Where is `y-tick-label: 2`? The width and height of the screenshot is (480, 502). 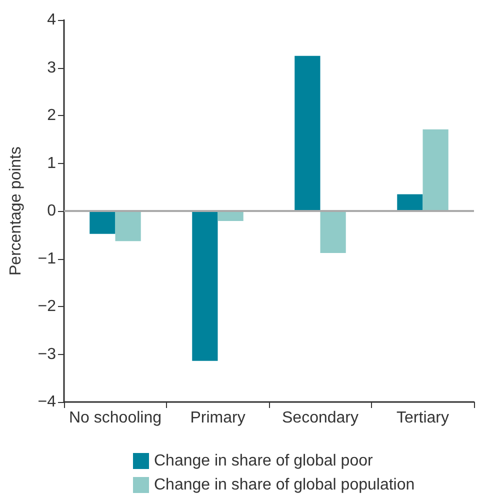 y-tick-label: 2 is located at coordinates (51, 115).